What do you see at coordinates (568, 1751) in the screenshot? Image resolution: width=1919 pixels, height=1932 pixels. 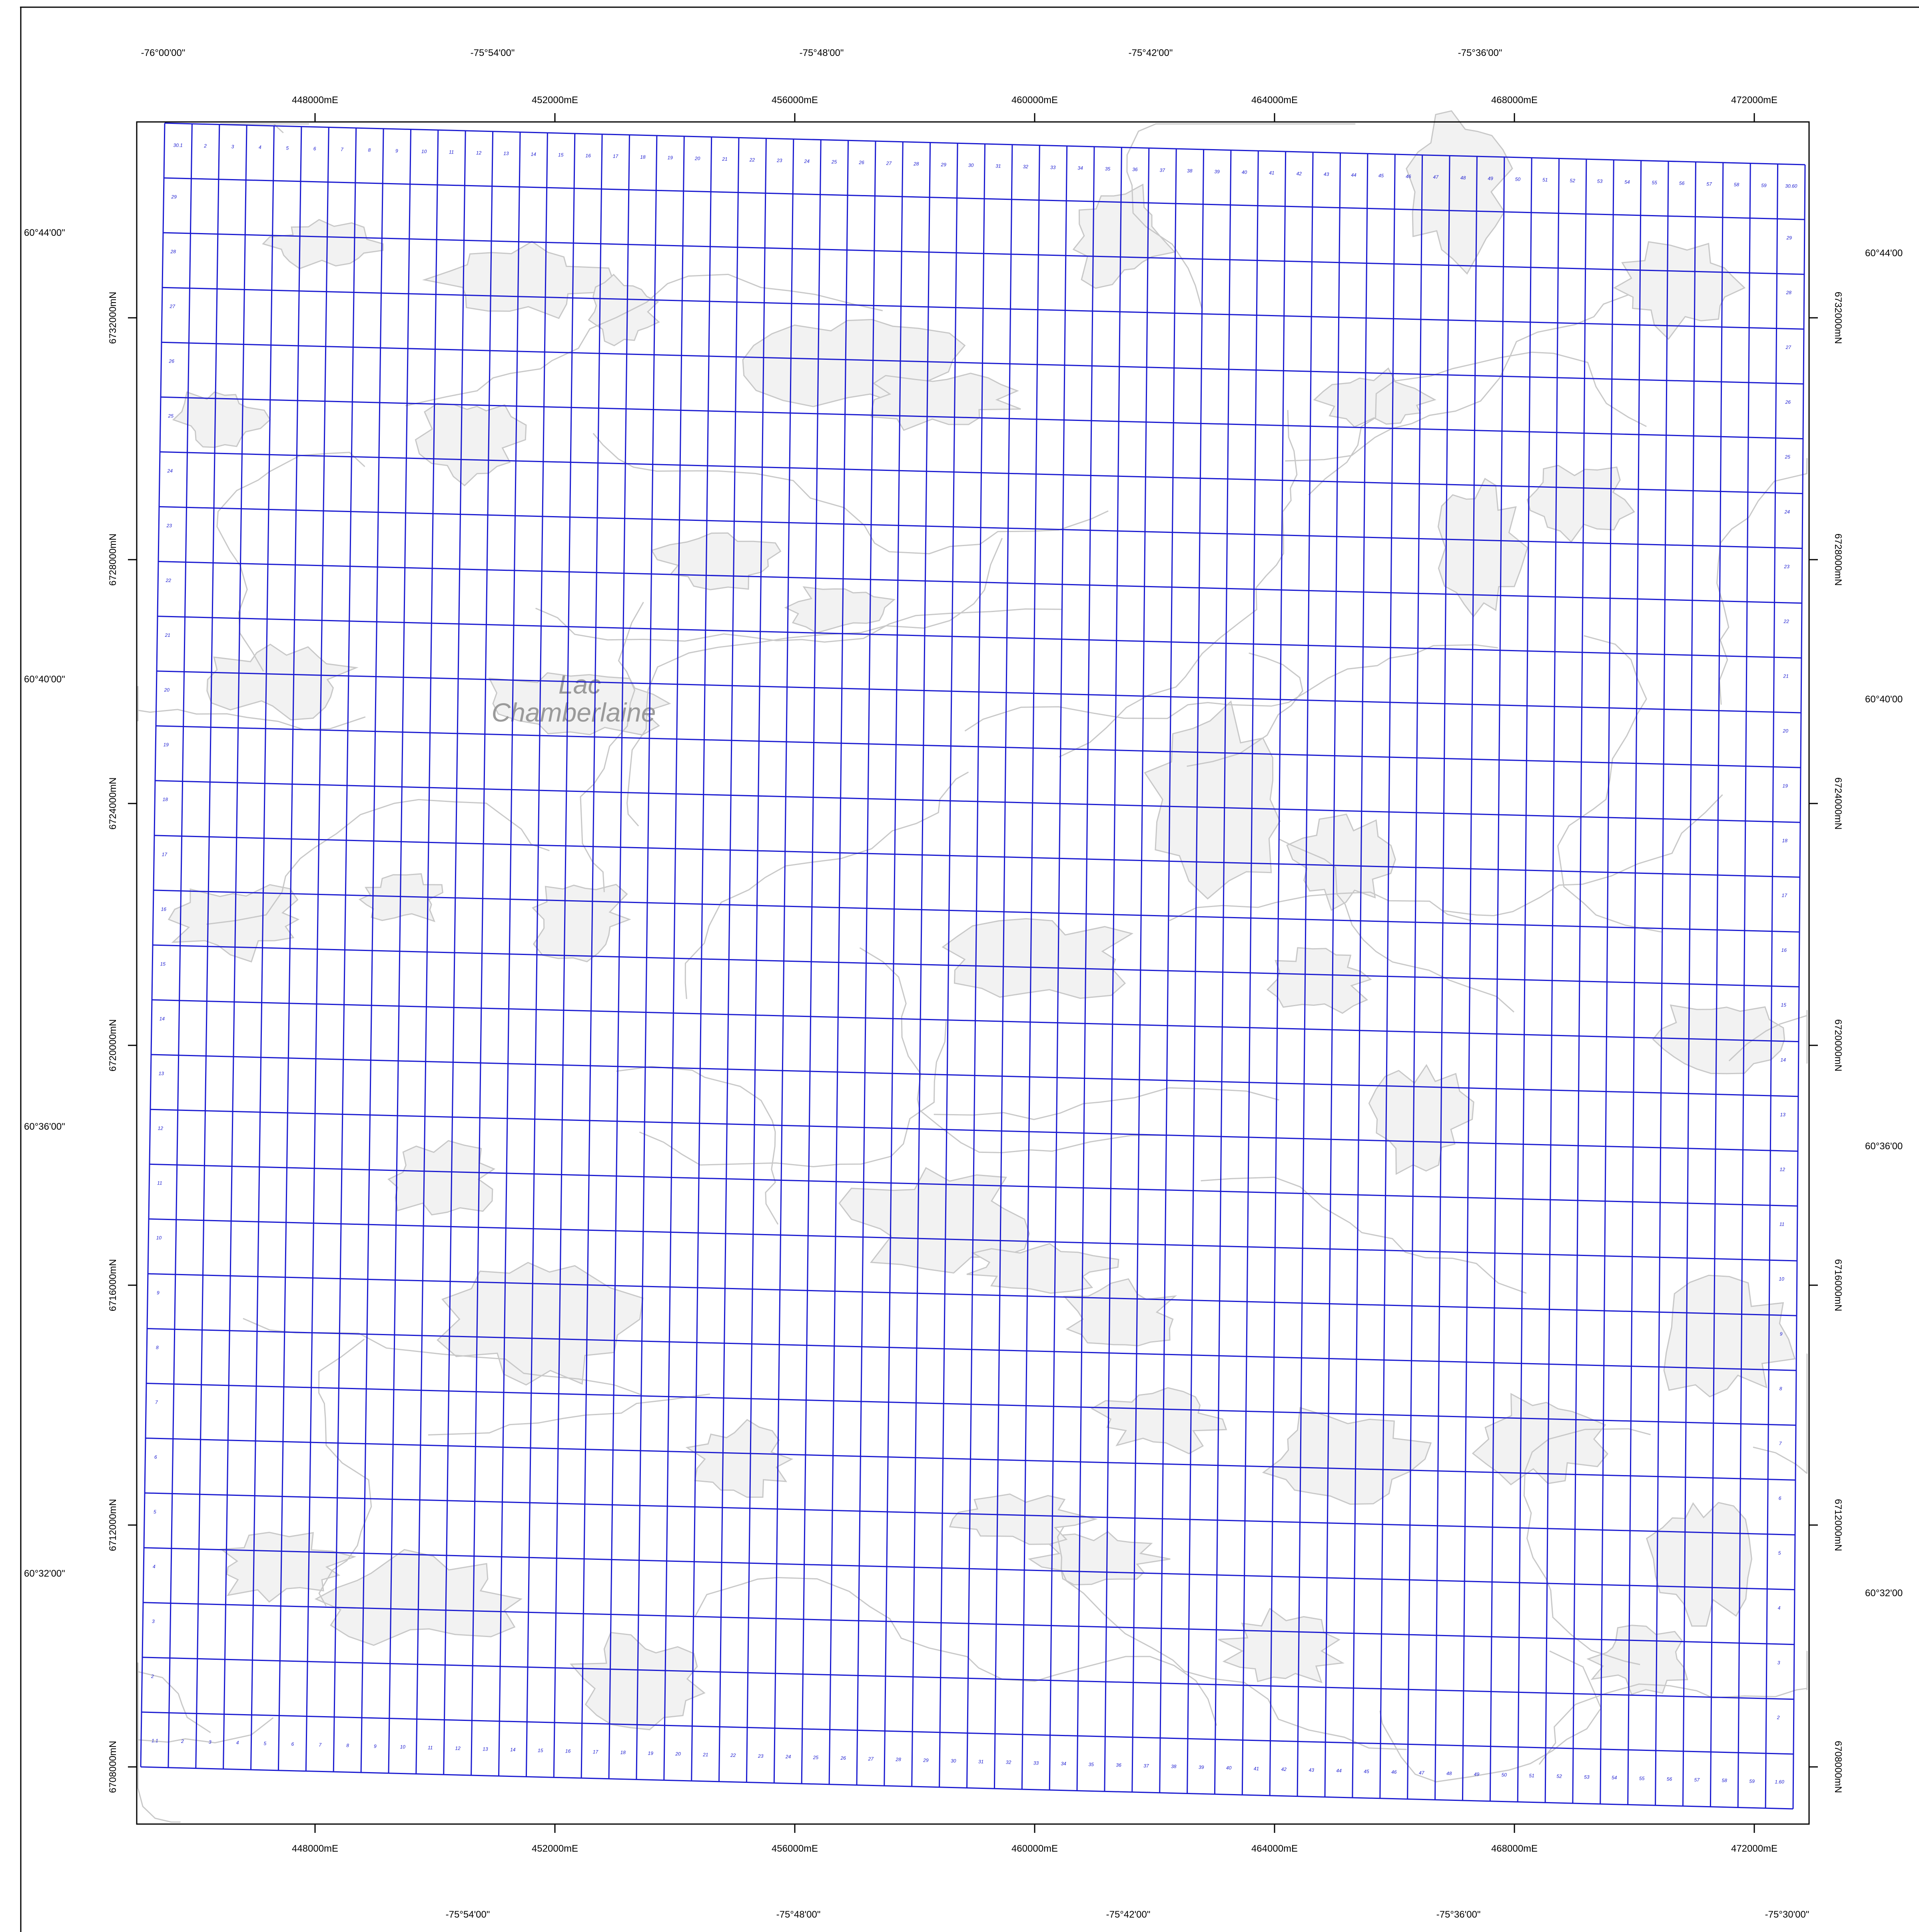 I see `grid-label-bottom: 16` at bounding box center [568, 1751].